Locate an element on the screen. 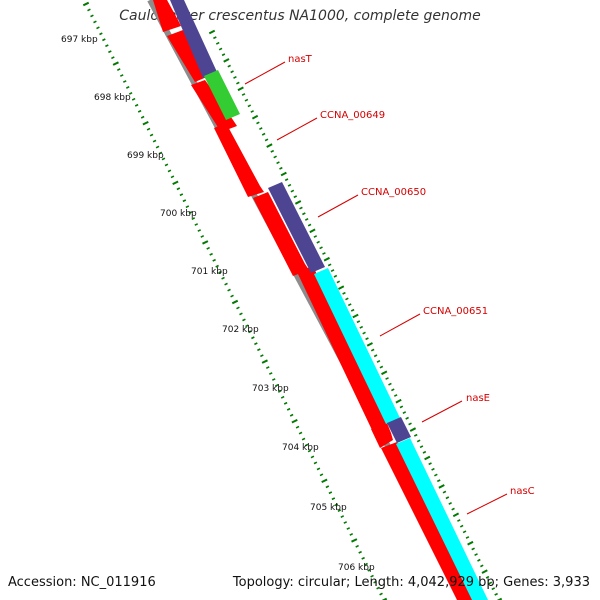 This screenshot has width=600, height=600. kbp-label: 706 kbp is located at coordinates (356, 568).